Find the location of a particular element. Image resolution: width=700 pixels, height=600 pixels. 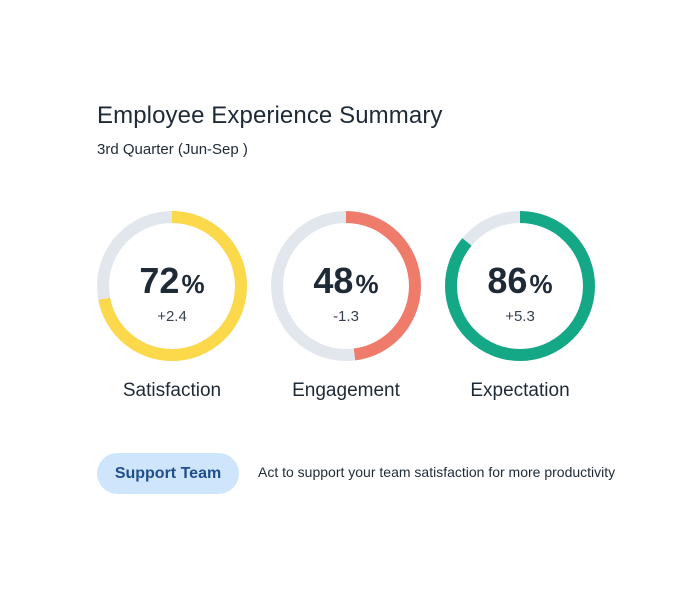

metric-satisfaction: 72% +2.4 Satisfaction is located at coordinates (172, 310).